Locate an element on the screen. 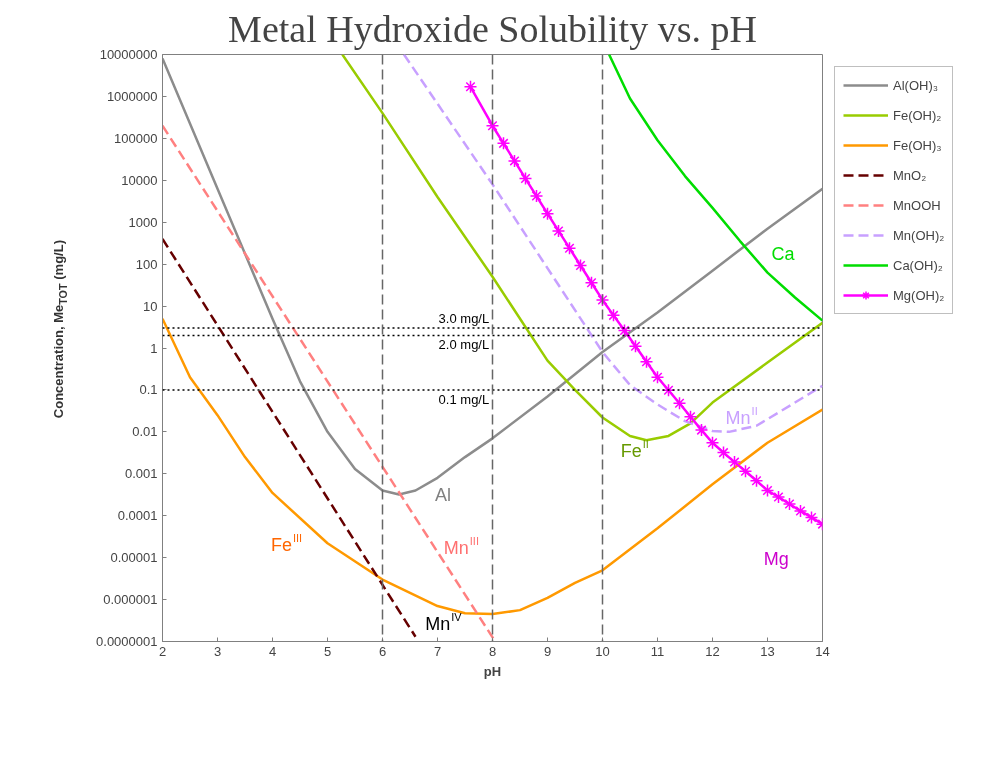 The image size is (1004, 757). x-tick-label: 2 is located at coordinates (162, 651).